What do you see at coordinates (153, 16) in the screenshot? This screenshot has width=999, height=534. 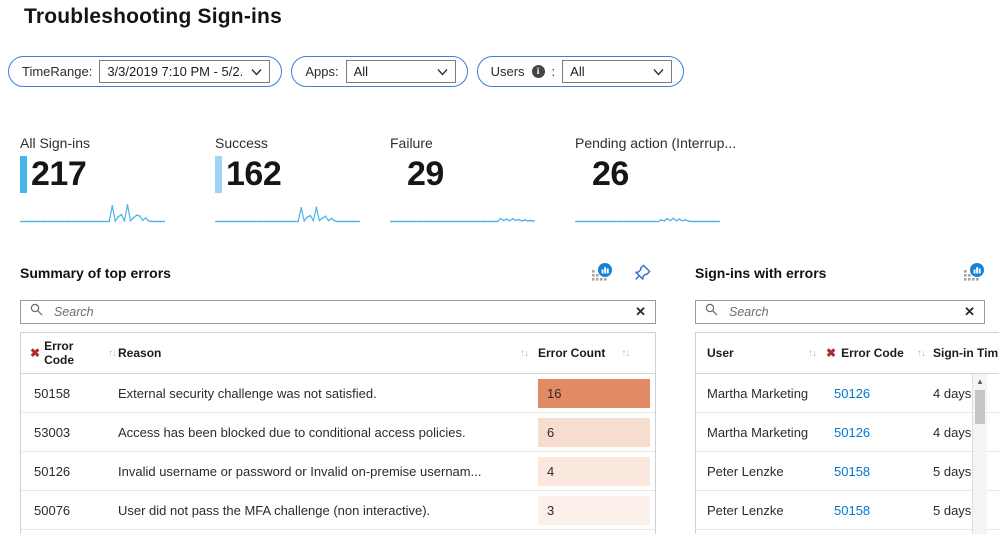 I see `page-title: Troubleshooting Sign-ins` at bounding box center [153, 16].